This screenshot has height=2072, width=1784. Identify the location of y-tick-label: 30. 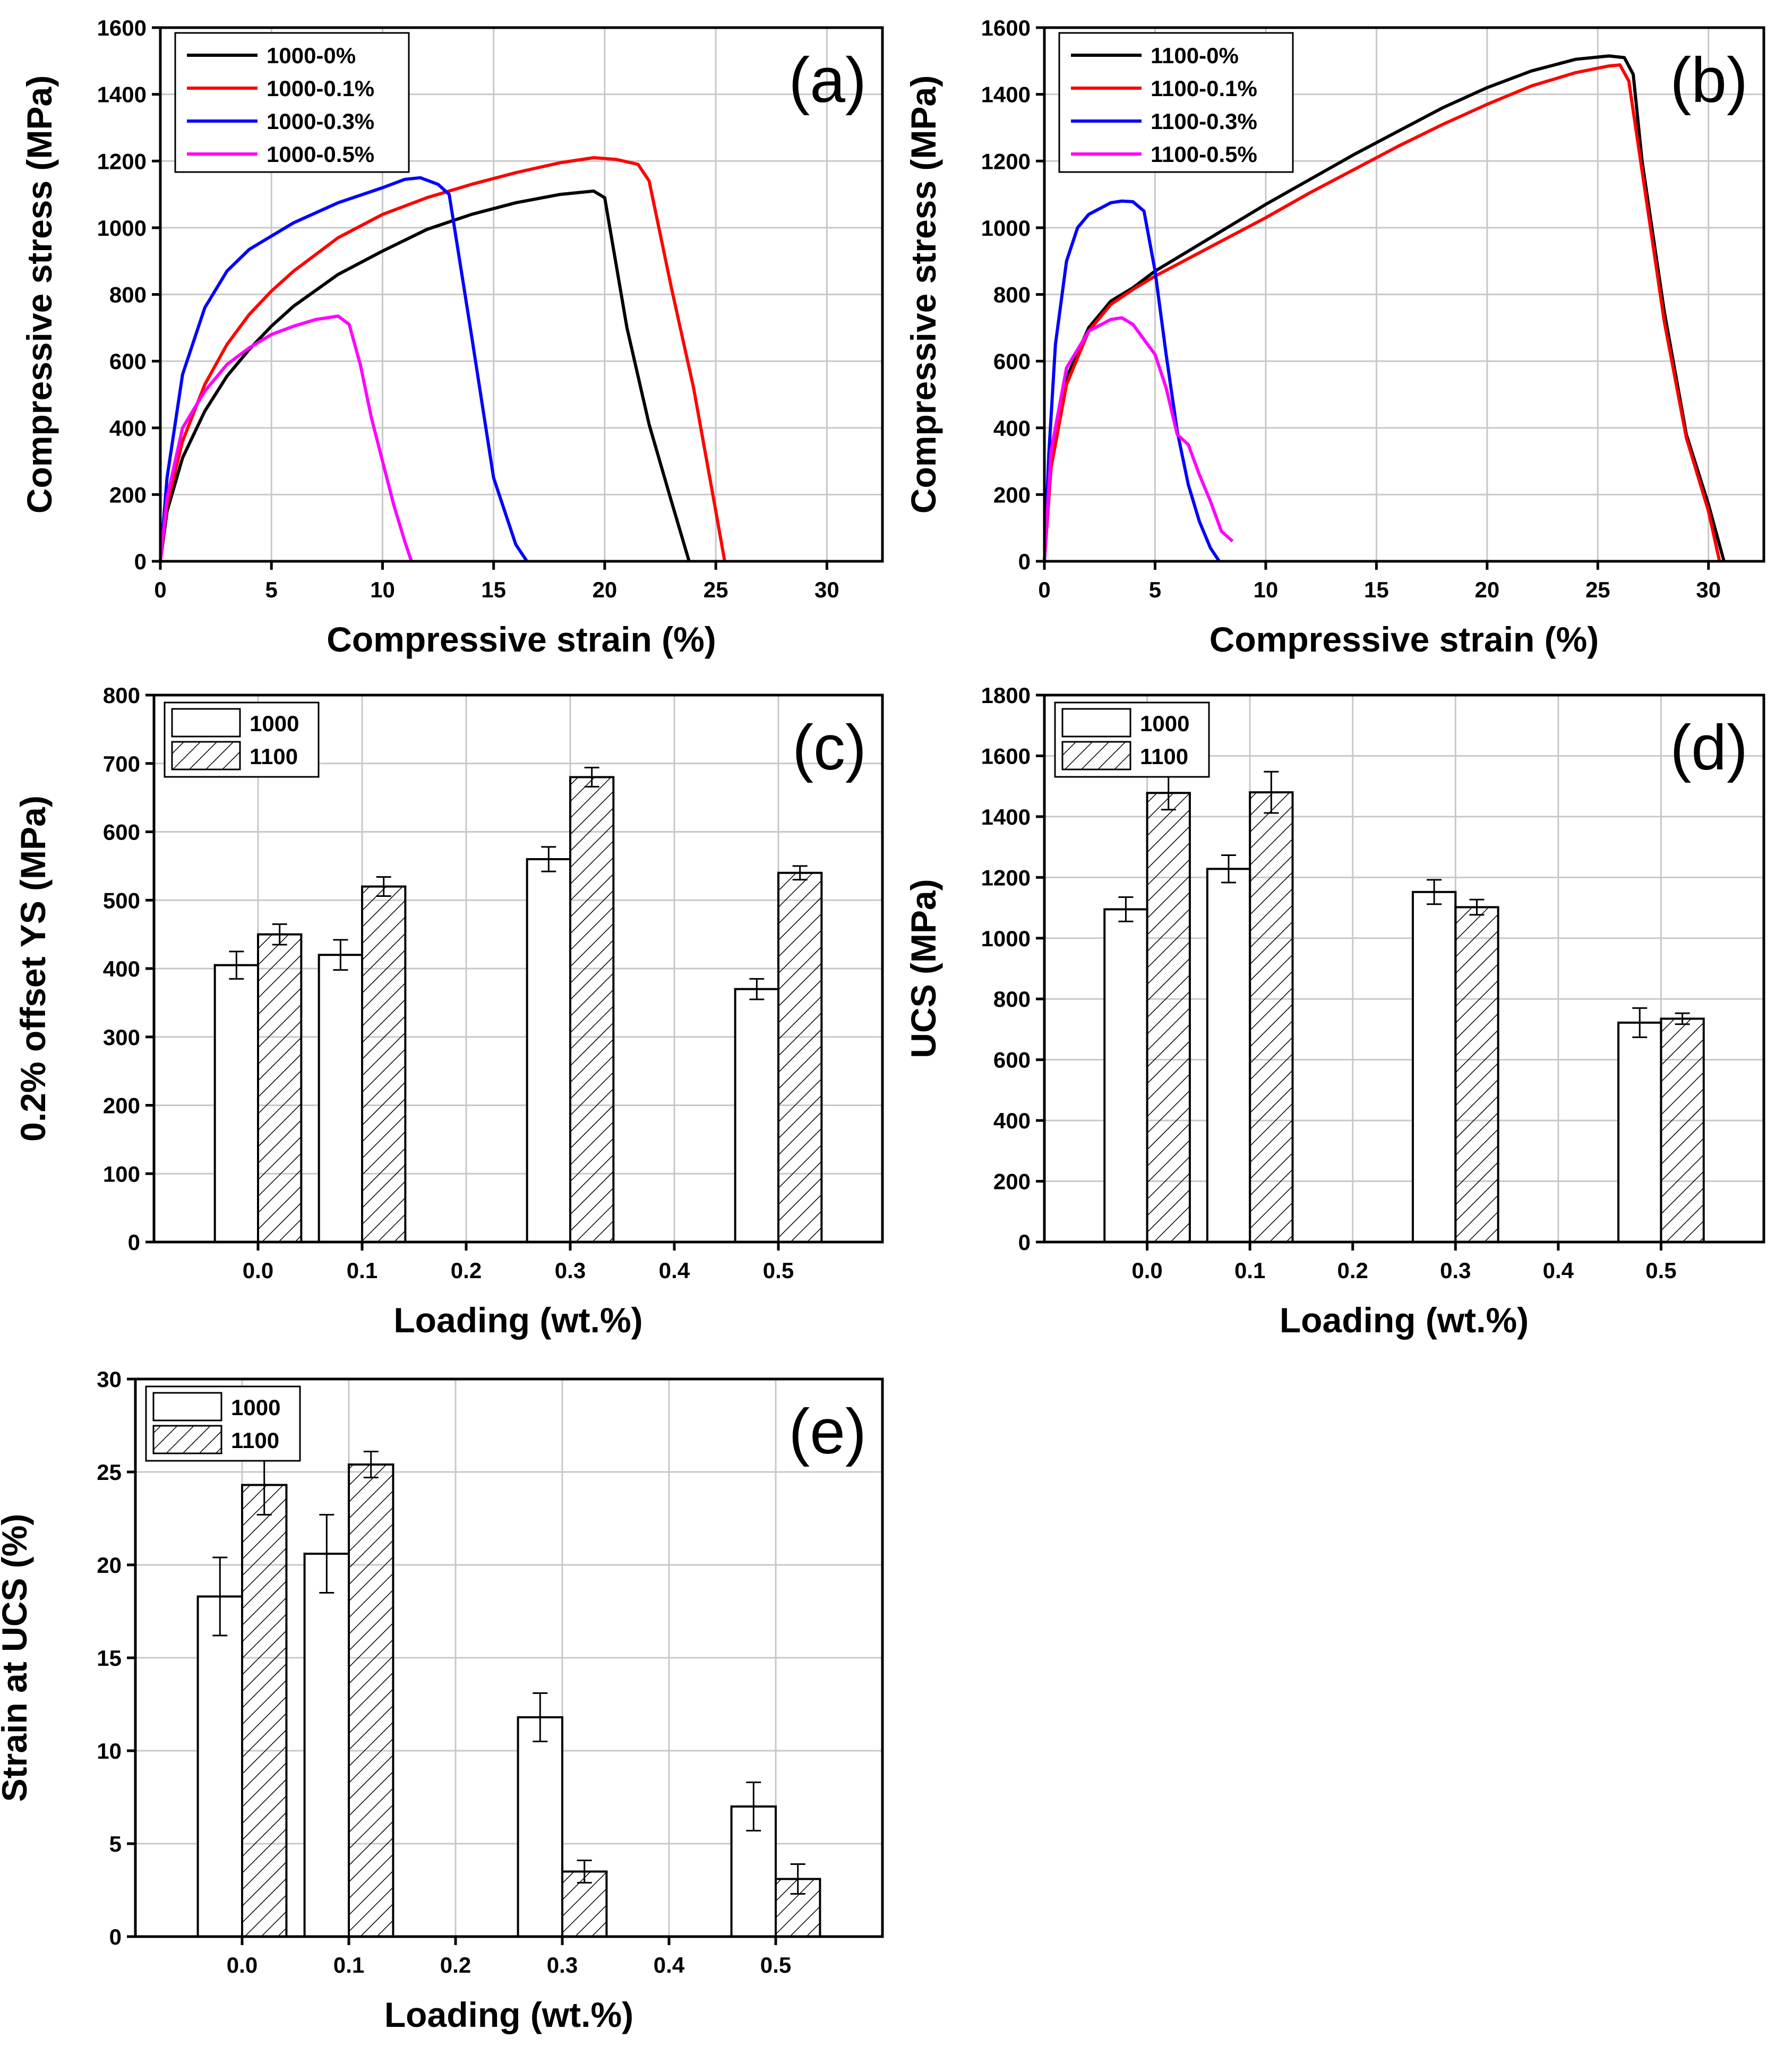
(109, 1379).